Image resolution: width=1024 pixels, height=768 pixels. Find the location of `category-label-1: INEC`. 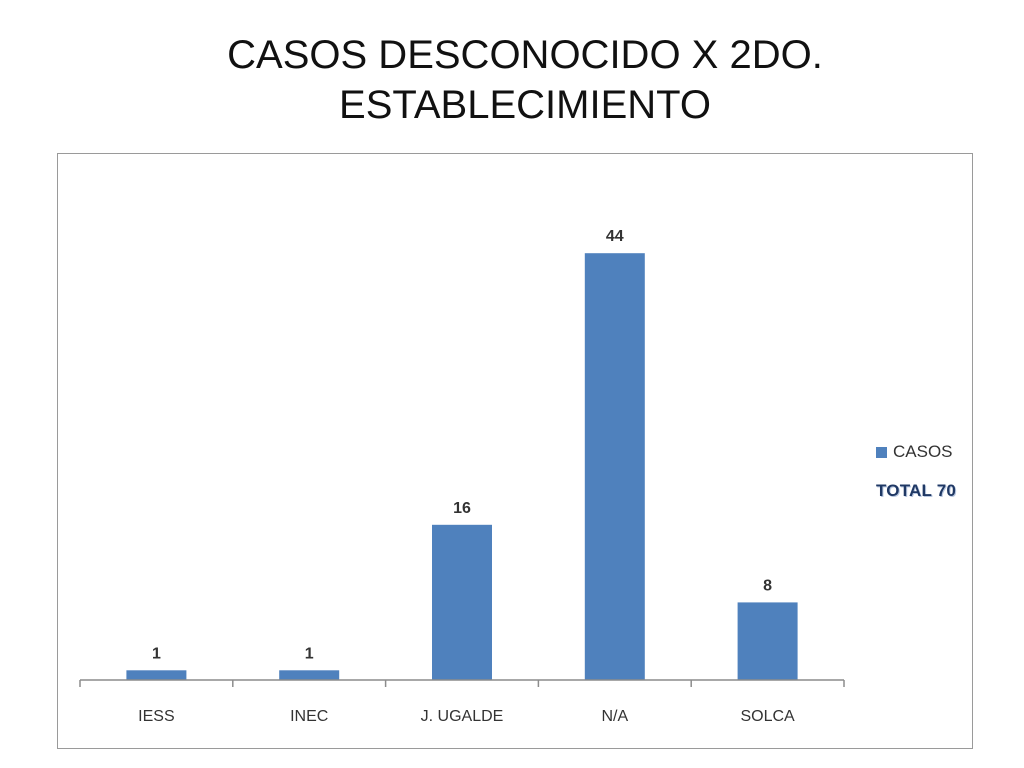

category-label-1: INEC is located at coordinates (309, 716).